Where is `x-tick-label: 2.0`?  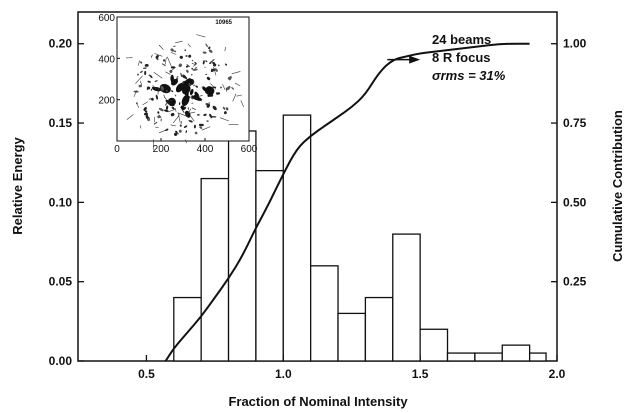 x-tick-label: 2.0 is located at coordinates (557, 374).